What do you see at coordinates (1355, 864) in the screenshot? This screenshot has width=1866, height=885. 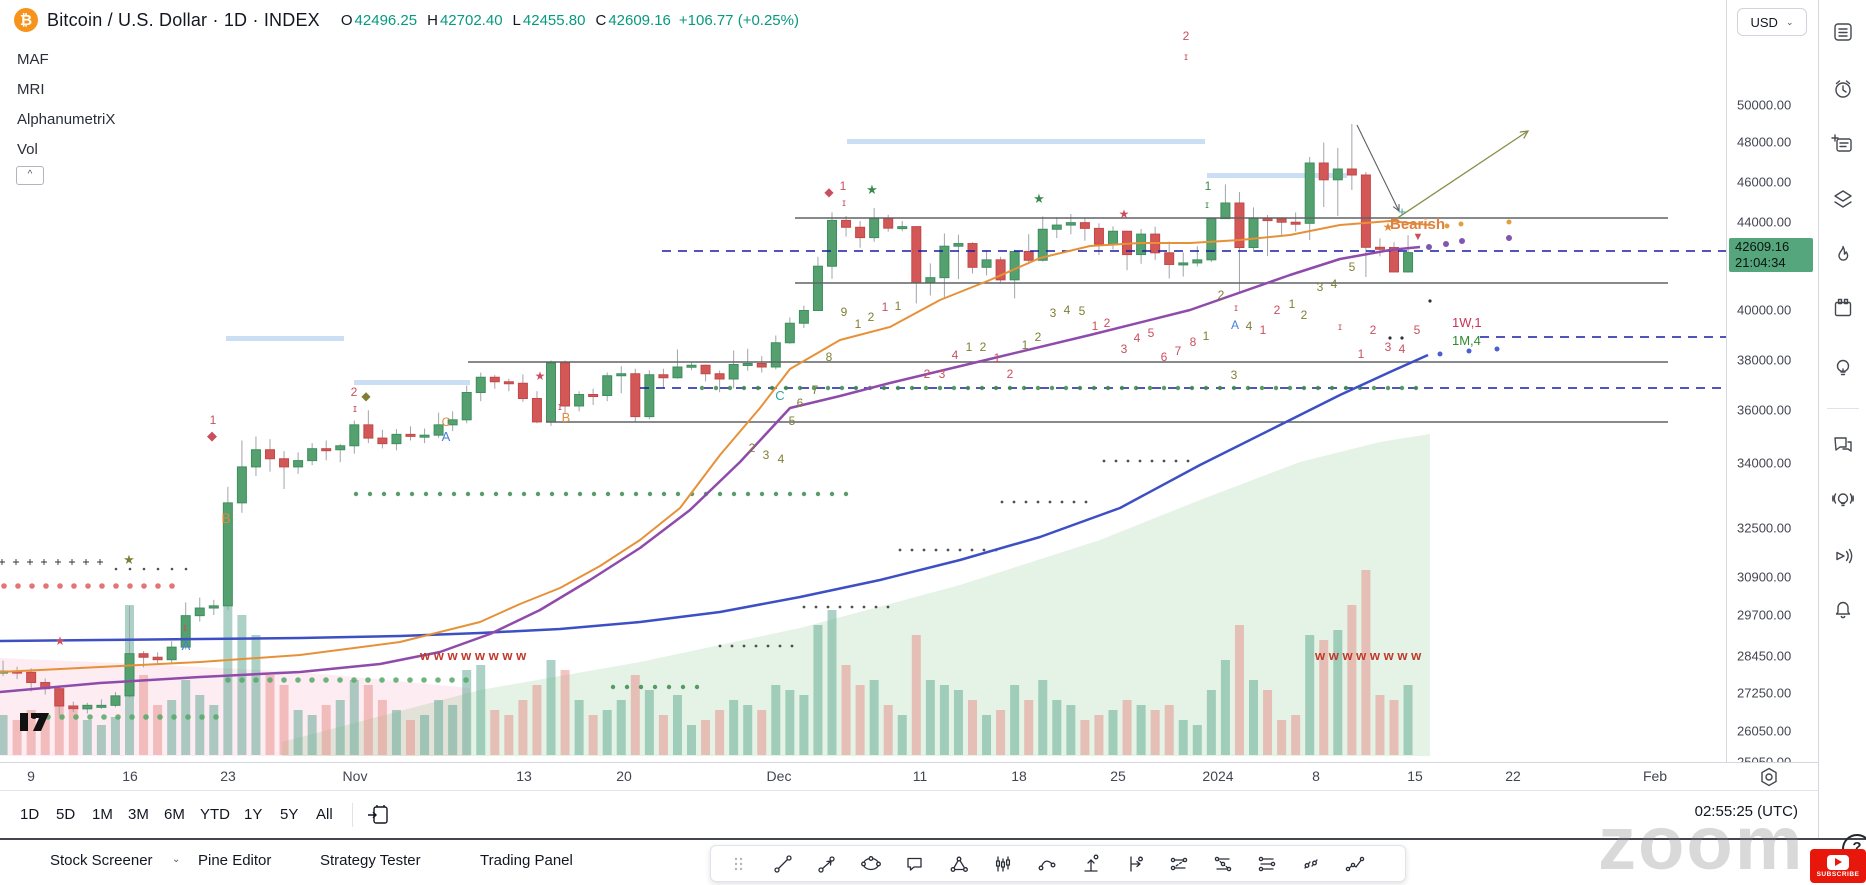 I see `polyline-icon` at bounding box center [1355, 864].